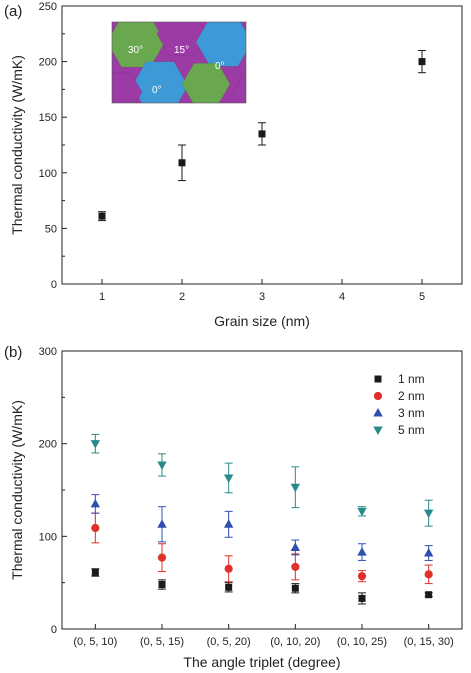 This screenshot has height=673, width=471. I want to click on y-tick-label: 300, so click(48, 352).